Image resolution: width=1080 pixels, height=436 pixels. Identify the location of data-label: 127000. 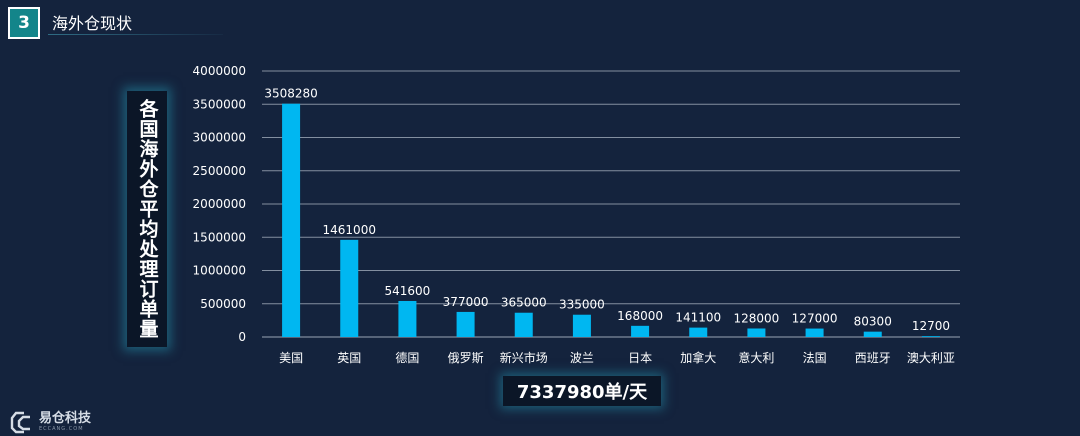
(815, 319).